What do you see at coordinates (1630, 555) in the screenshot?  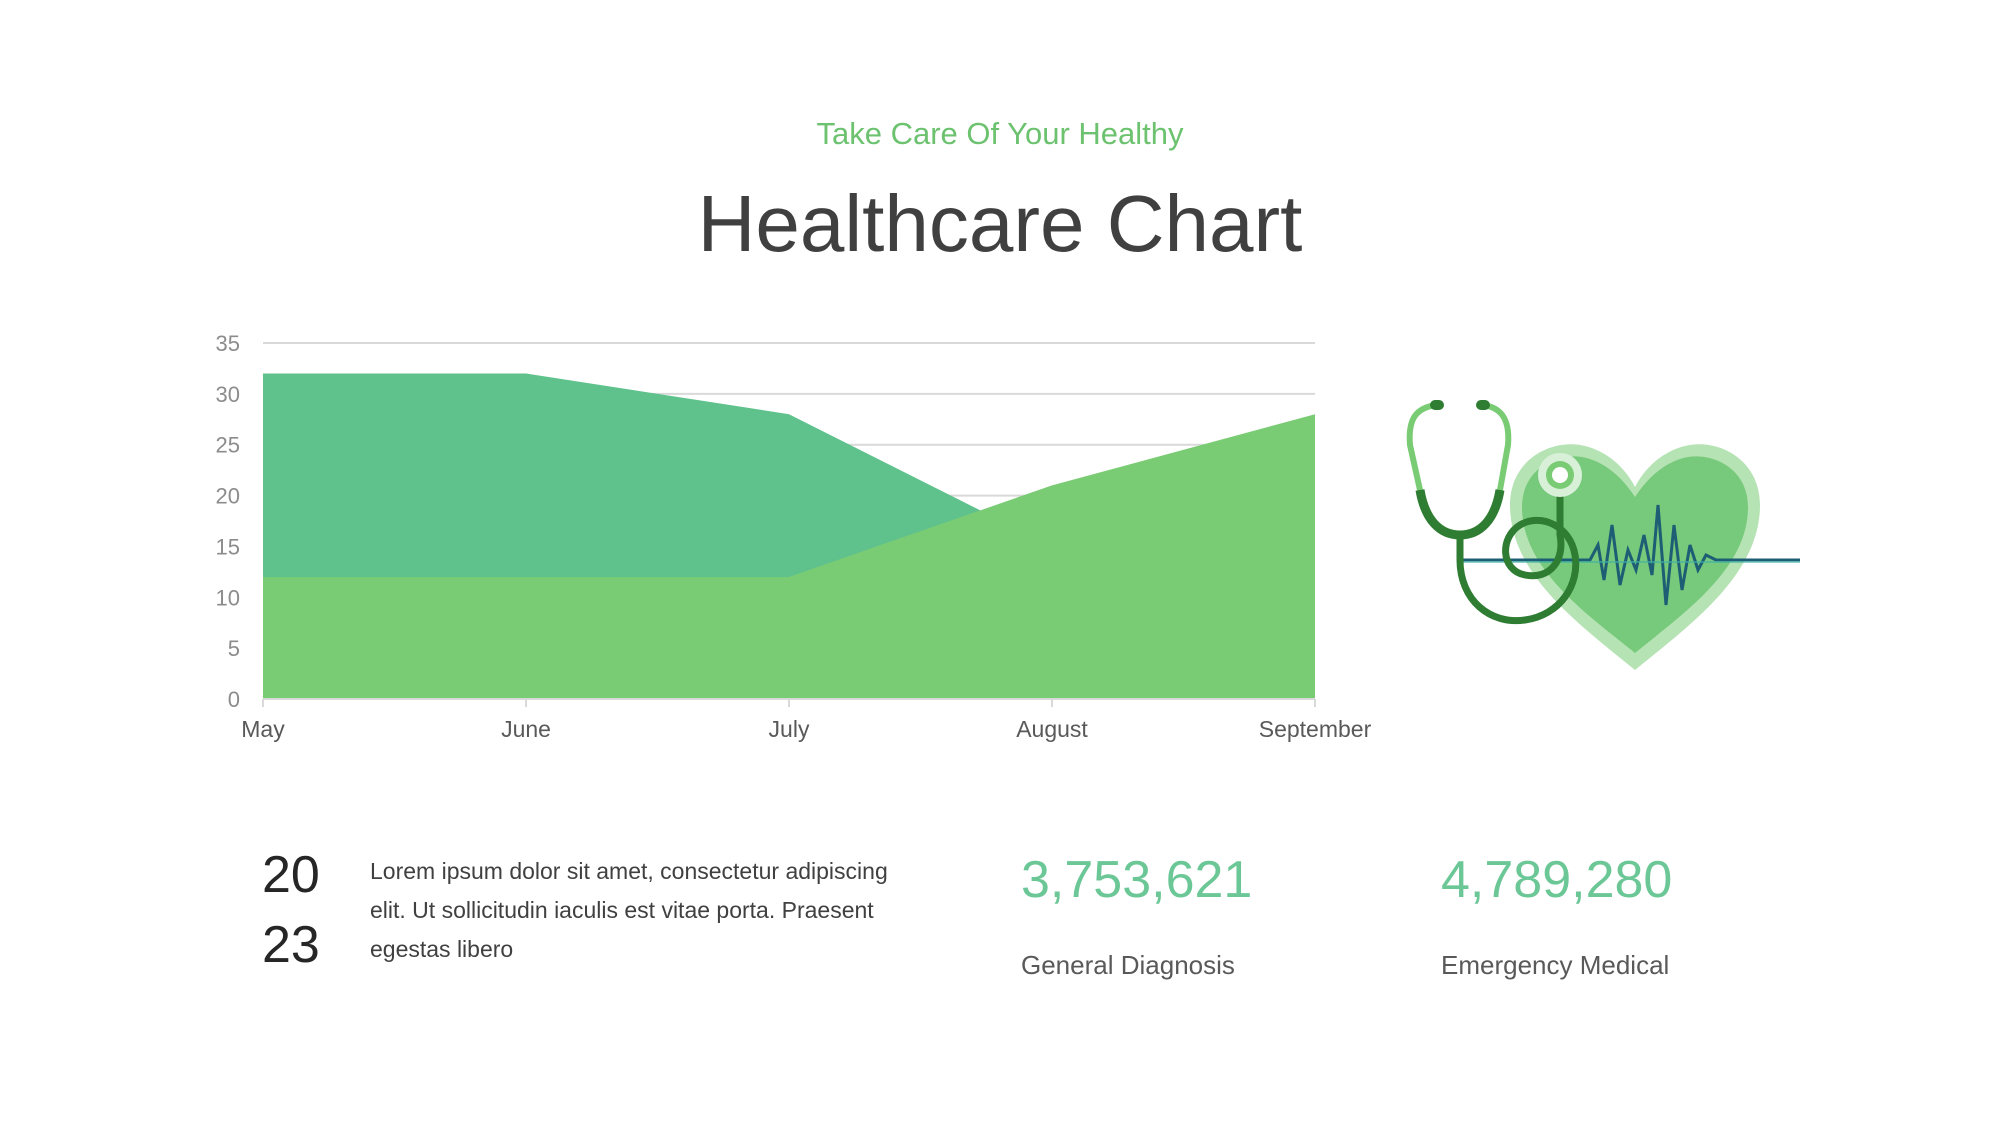 I see `heartbeat-line-icon` at bounding box center [1630, 555].